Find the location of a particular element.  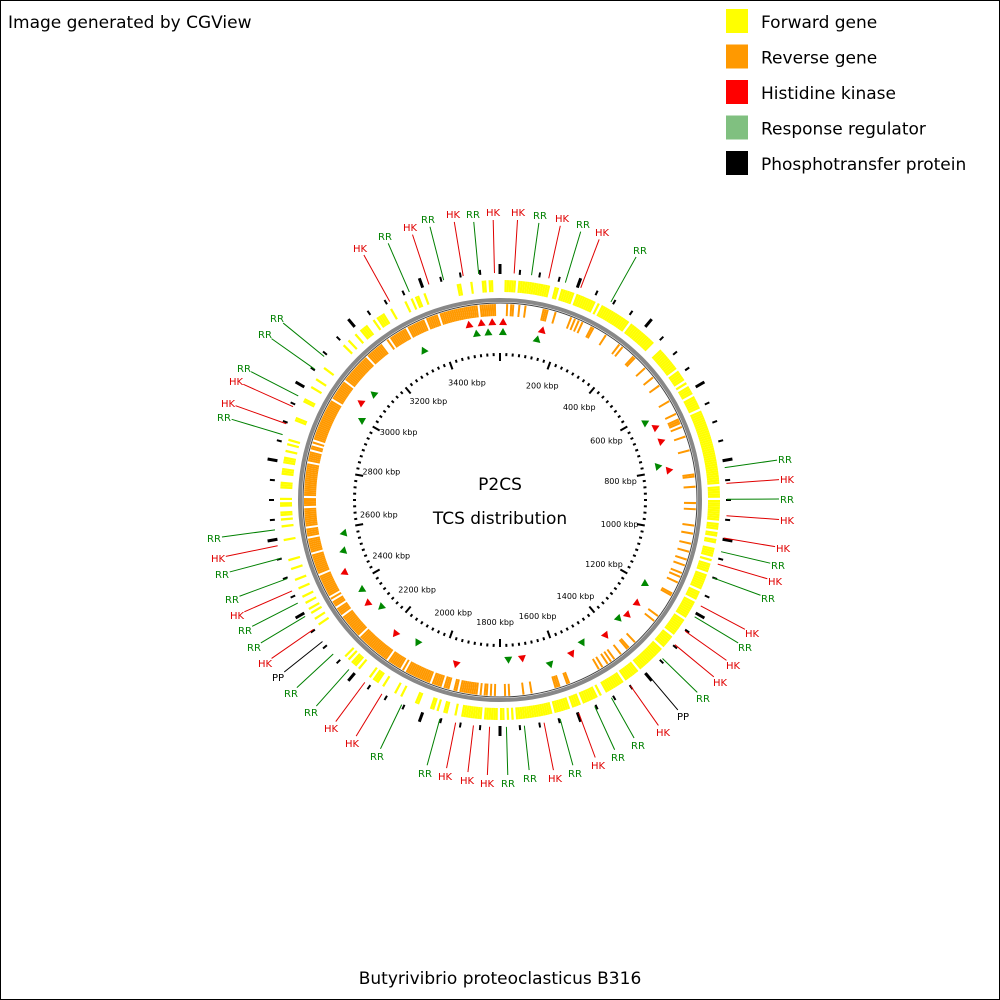

scale-label: 3200 kbp is located at coordinates (429, 401).